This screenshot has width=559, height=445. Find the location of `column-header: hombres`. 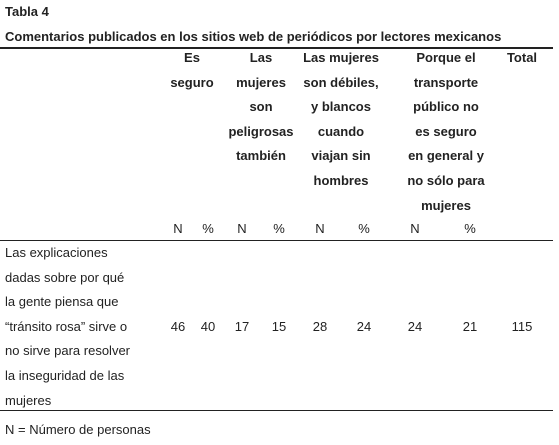

column-header: hombres is located at coordinates (341, 180).